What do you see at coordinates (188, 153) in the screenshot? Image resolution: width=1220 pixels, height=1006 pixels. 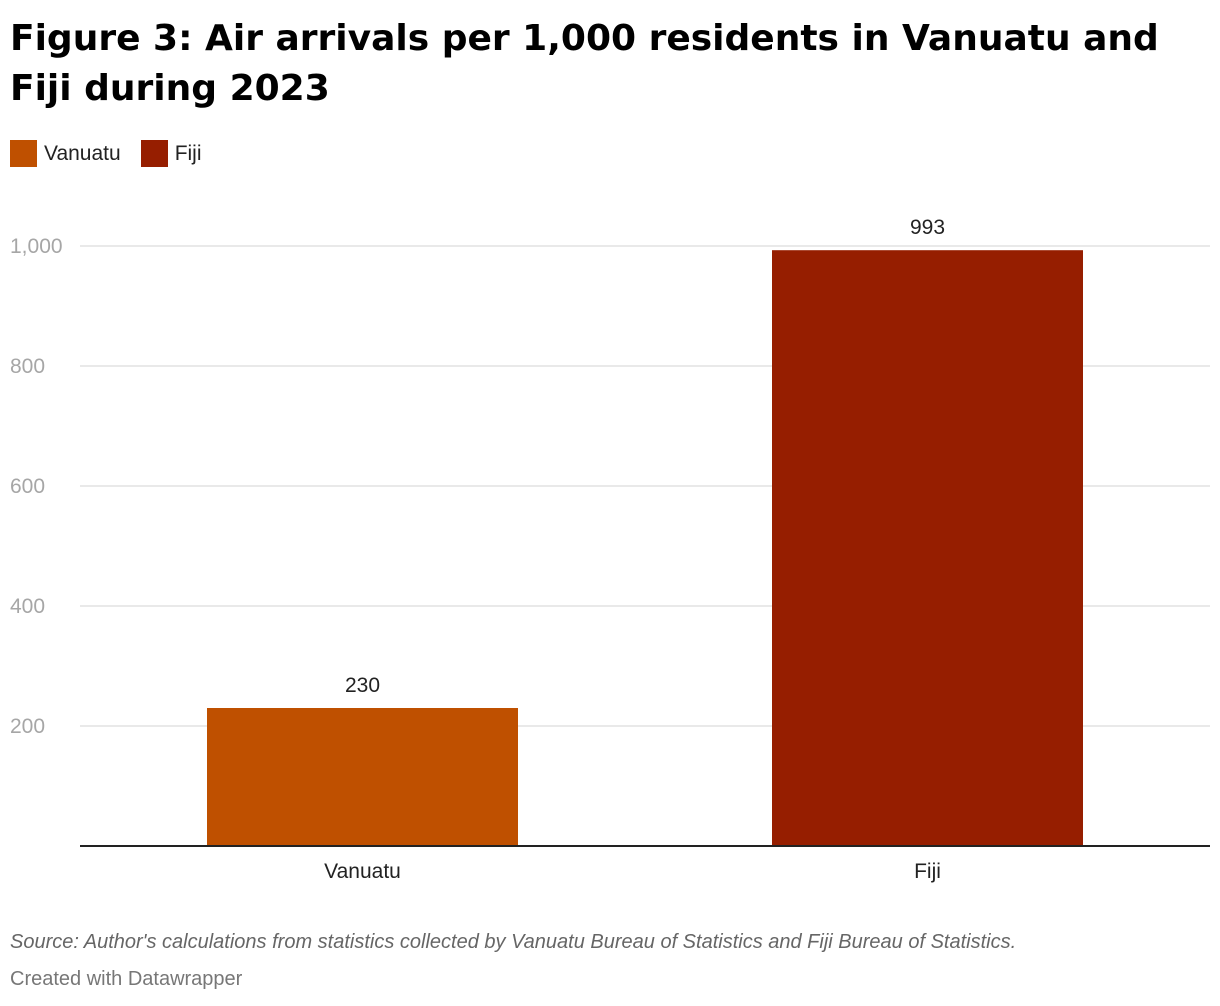 I see `legend-label-fiji: Fiji` at bounding box center [188, 153].